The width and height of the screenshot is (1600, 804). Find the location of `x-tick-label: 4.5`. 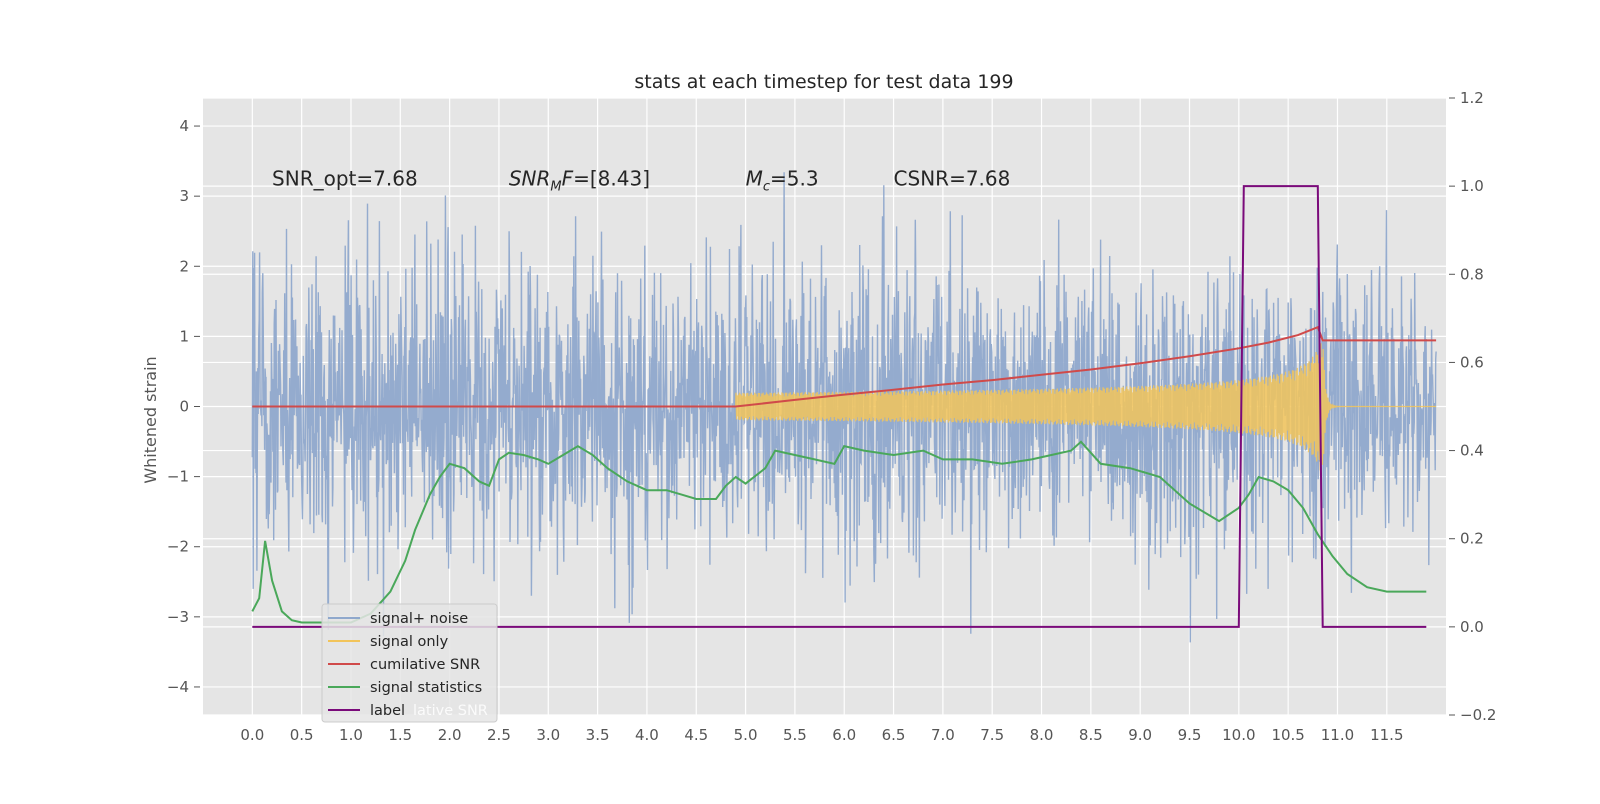

x-tick-label: 4.5 is located at coordinates (696, 735).